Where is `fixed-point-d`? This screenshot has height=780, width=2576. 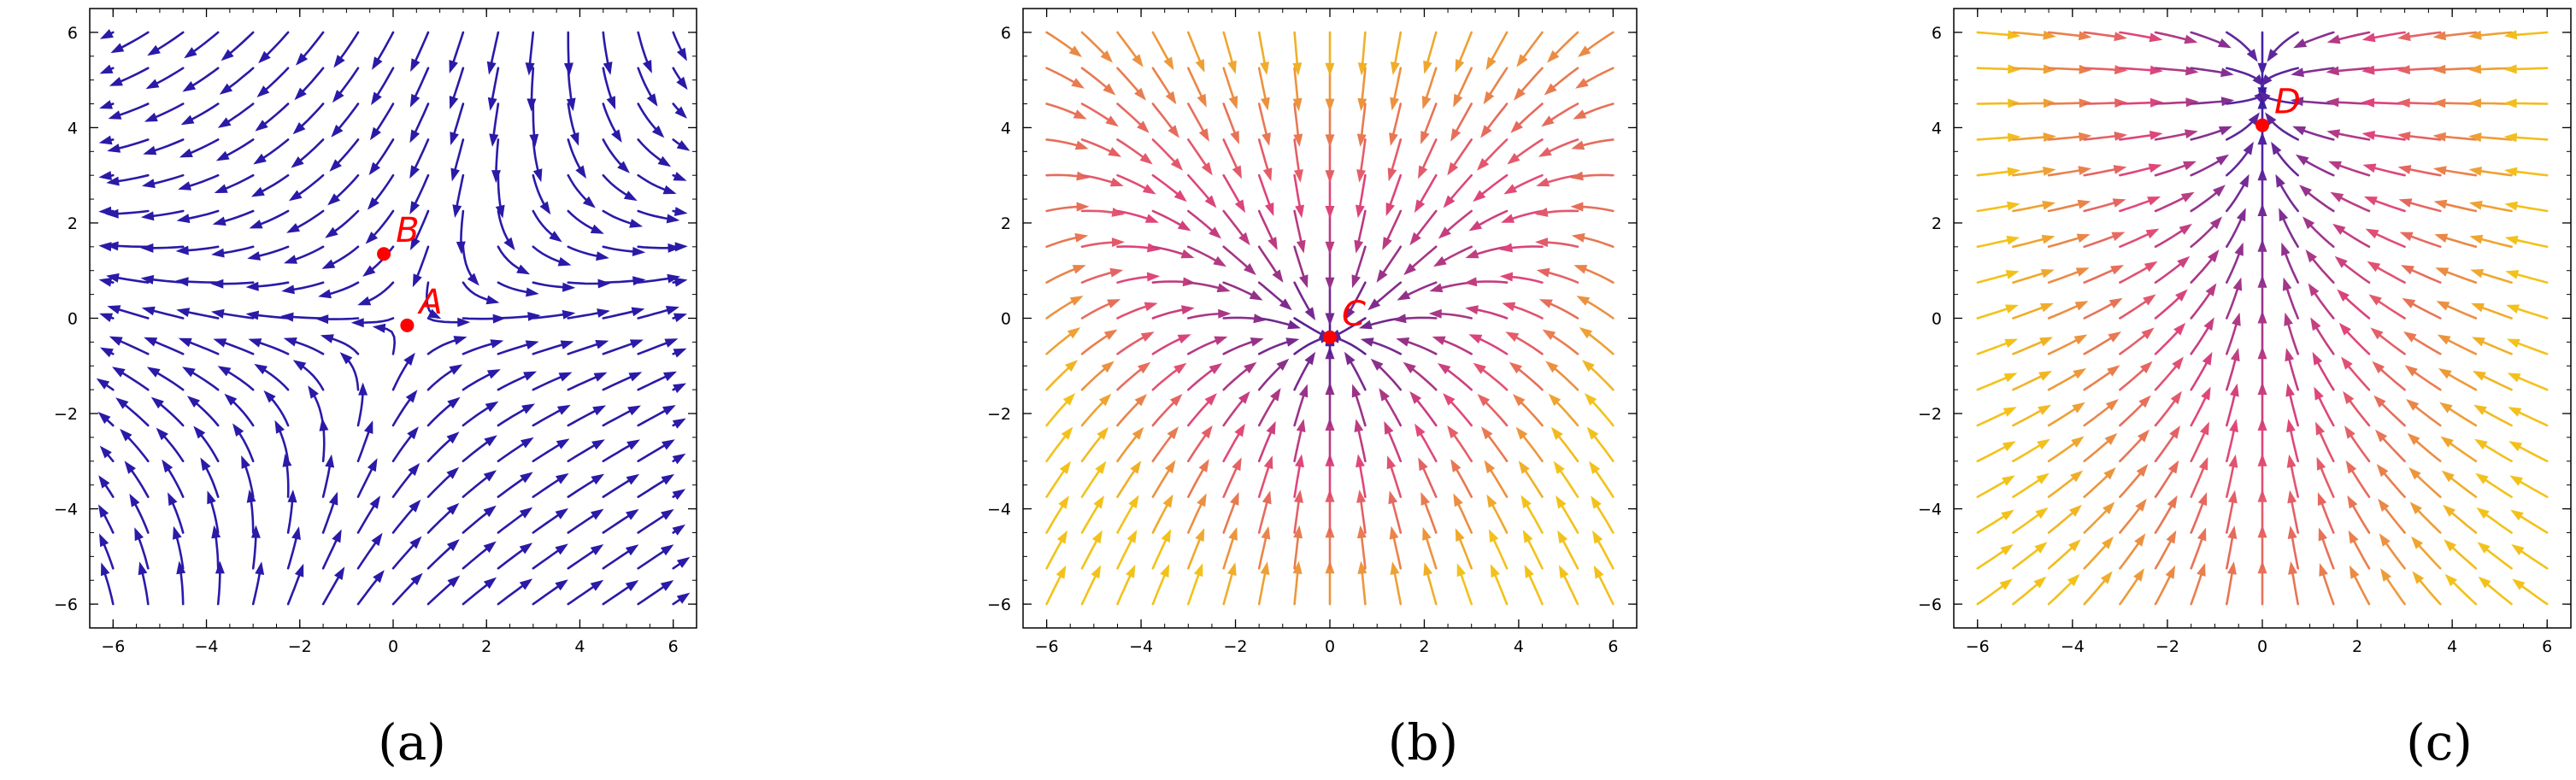 fixed-point-d is located at coordinates (2262, 125).